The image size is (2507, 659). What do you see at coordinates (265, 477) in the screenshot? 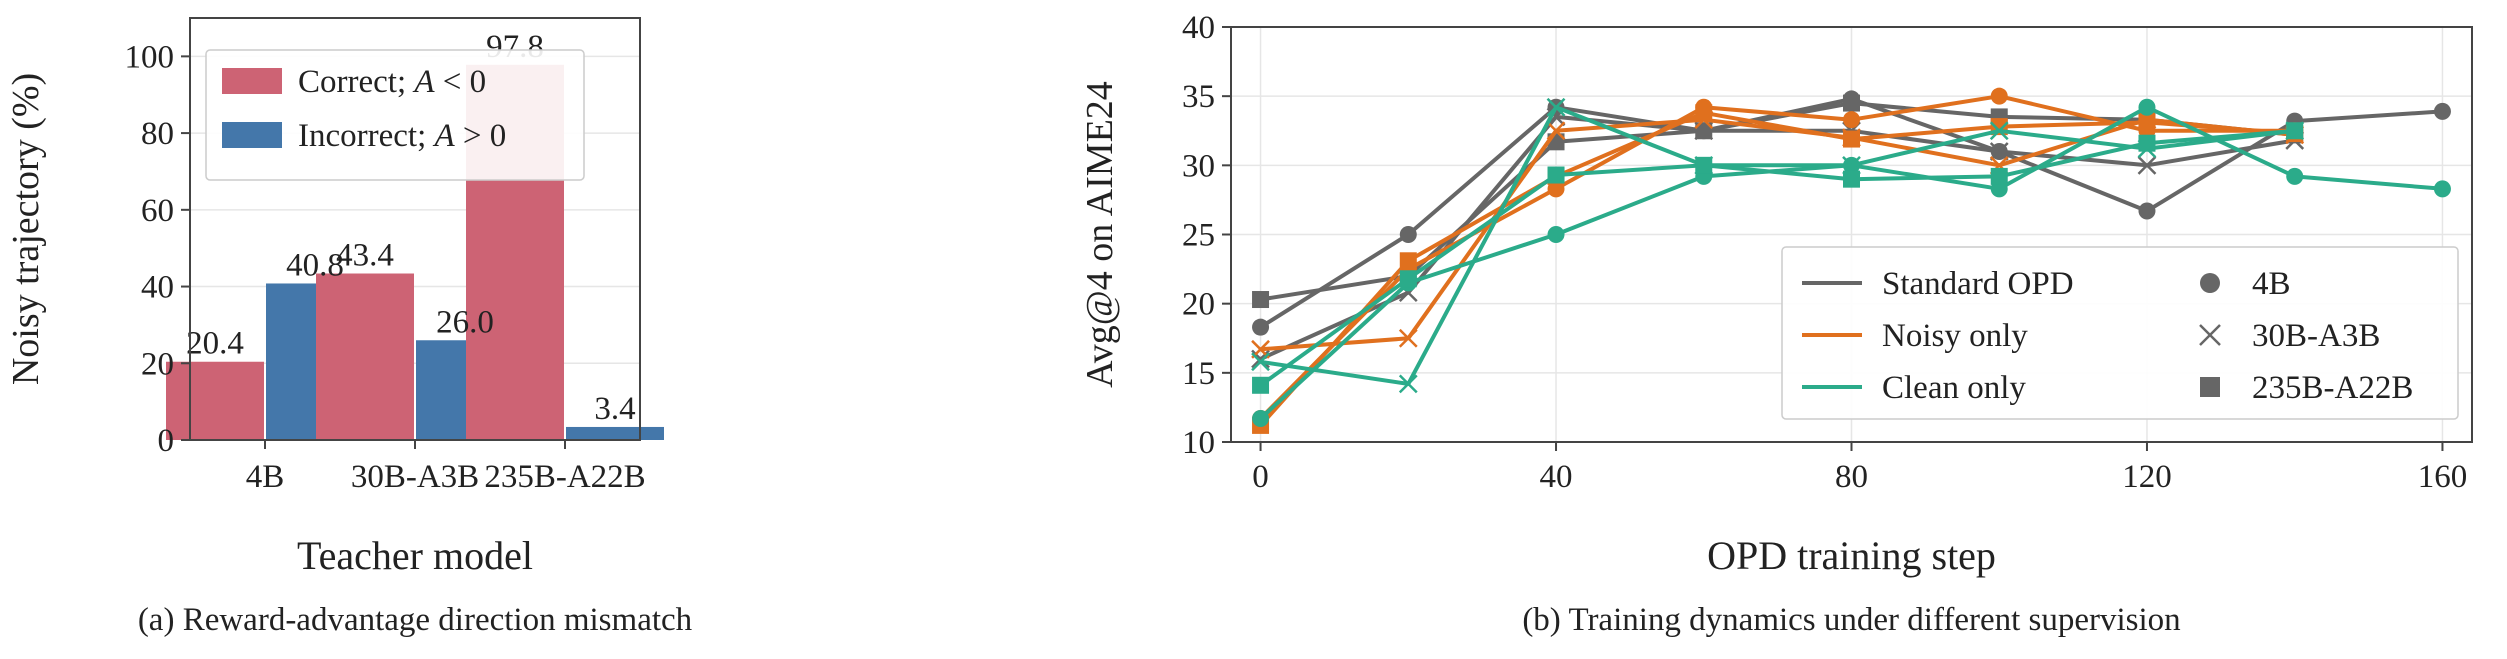
I see `x-tick-label: 4B` at bounding box center [265, 477].